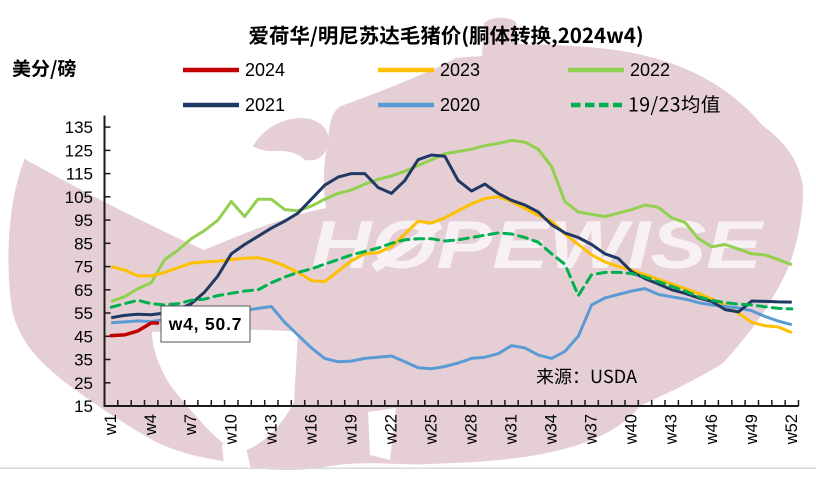 The height and width of the screenshot is (478, 816). Describe the element at coordinates (83, 313) in the screenshot. I see `svg-text: 55` at that location.